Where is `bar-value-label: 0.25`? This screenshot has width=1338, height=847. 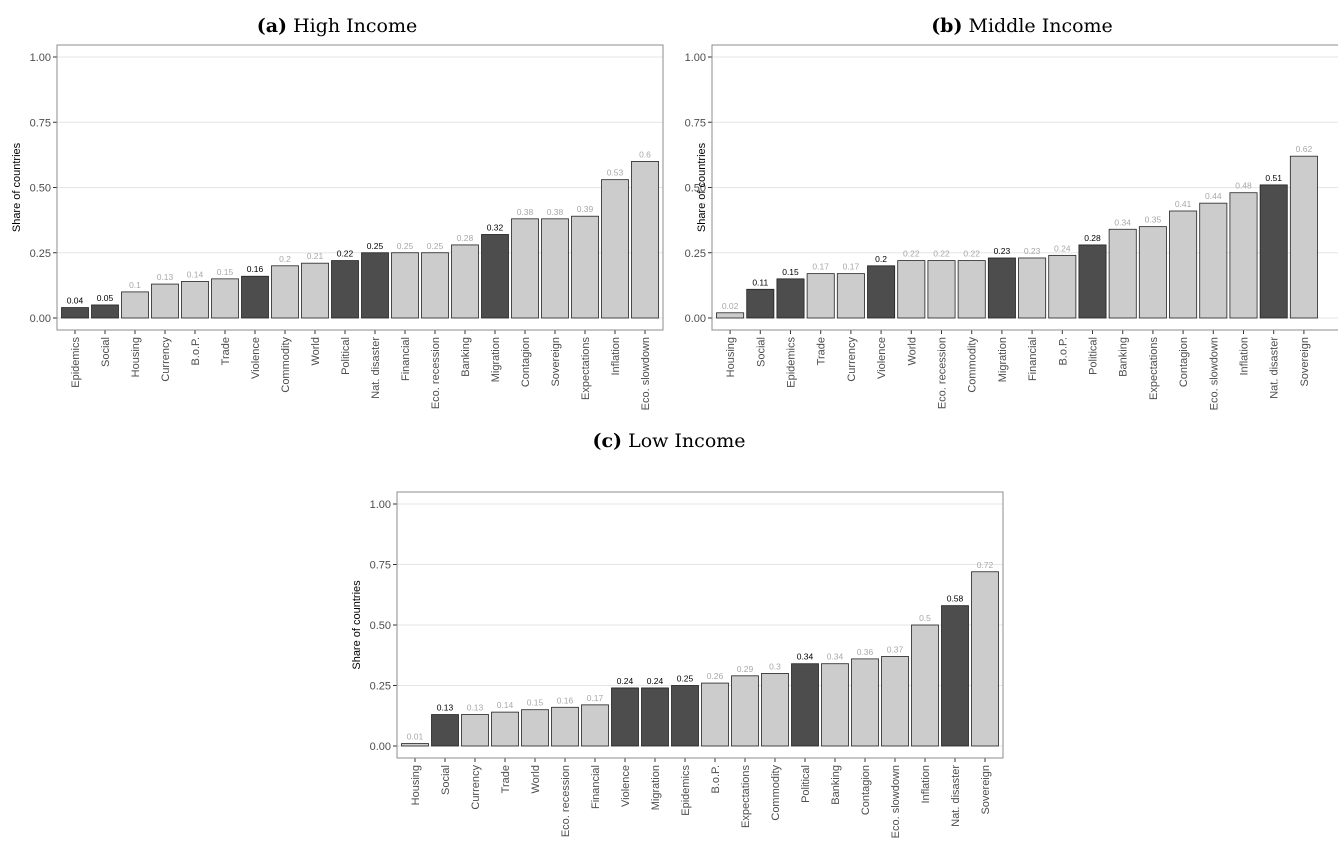
bar-value-label: 0.25 is located at coordinates (375, 246).